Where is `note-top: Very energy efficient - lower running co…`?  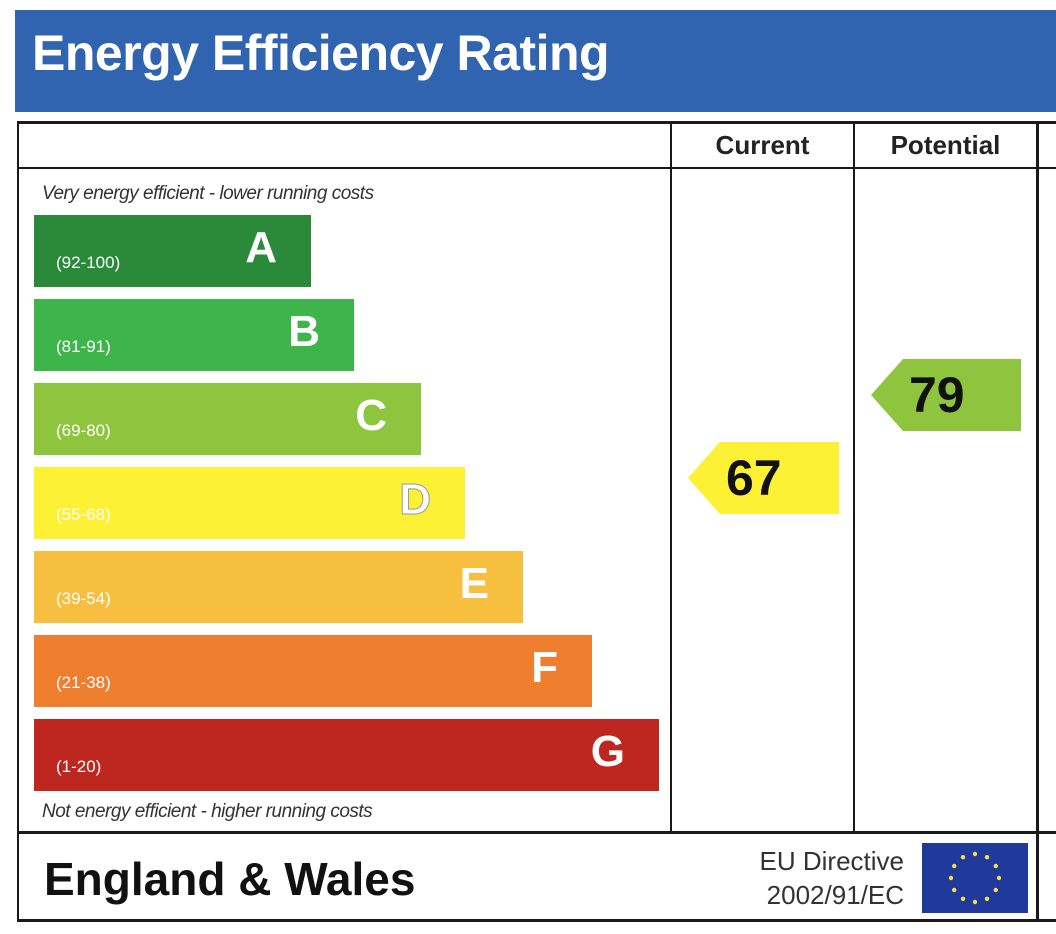 note-top: Very energy efficient - lower running co… is located at coordinates (208, 193).